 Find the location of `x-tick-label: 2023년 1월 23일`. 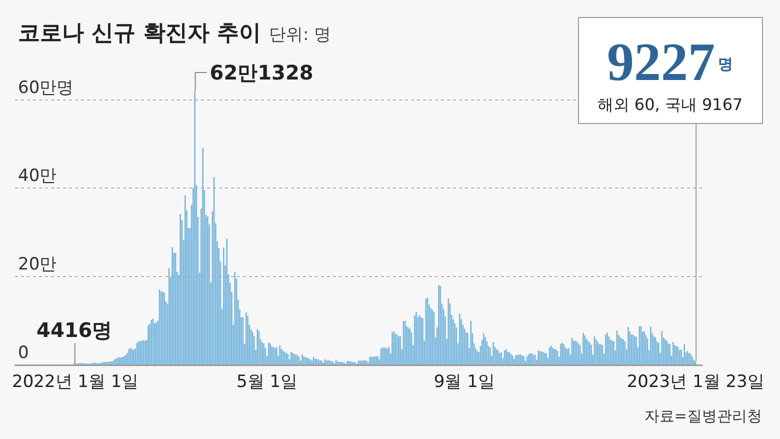

x-tick-label: 2023년 1월 23일 is located at coordinates (695, 382).